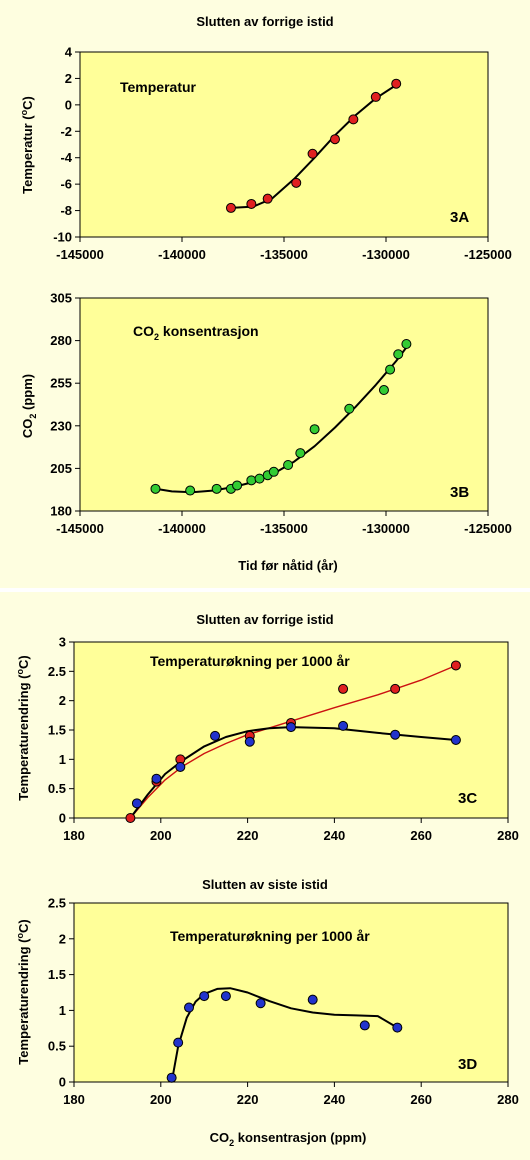 The width and height of the screenshot is (530, 1160). I want to click on annotation-3b: CO2 konsentrasjon, so click(196, 332).